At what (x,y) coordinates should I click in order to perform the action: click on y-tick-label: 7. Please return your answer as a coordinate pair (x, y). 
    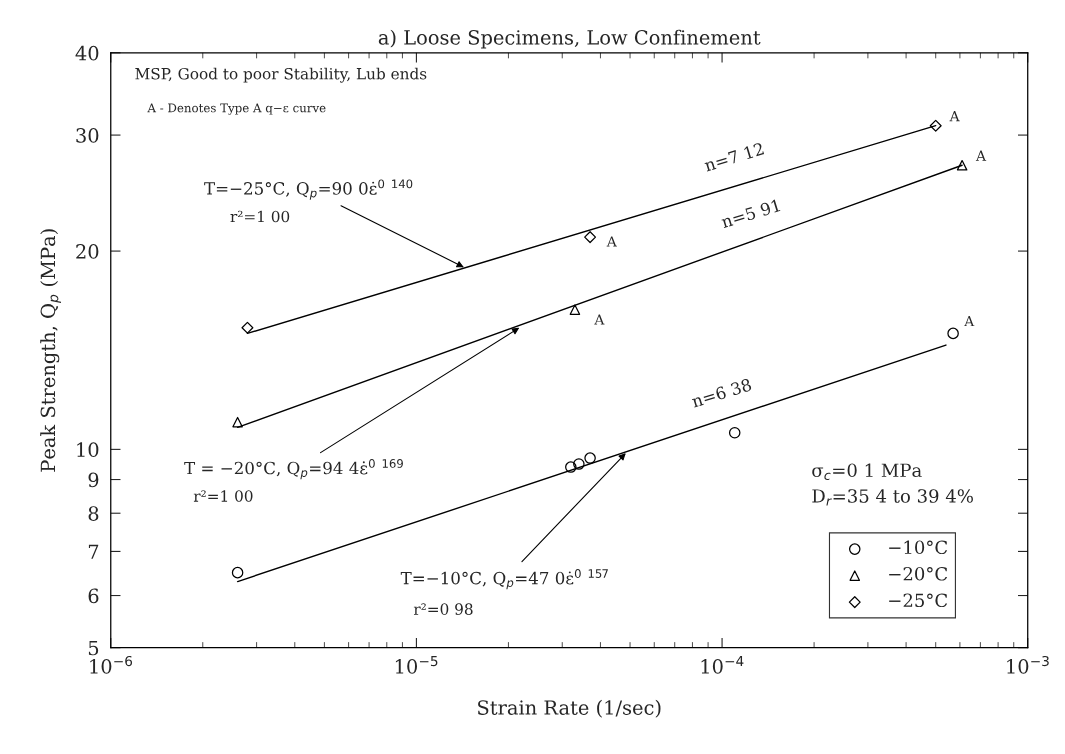
    Looking at the image, I should click on (93, 551).